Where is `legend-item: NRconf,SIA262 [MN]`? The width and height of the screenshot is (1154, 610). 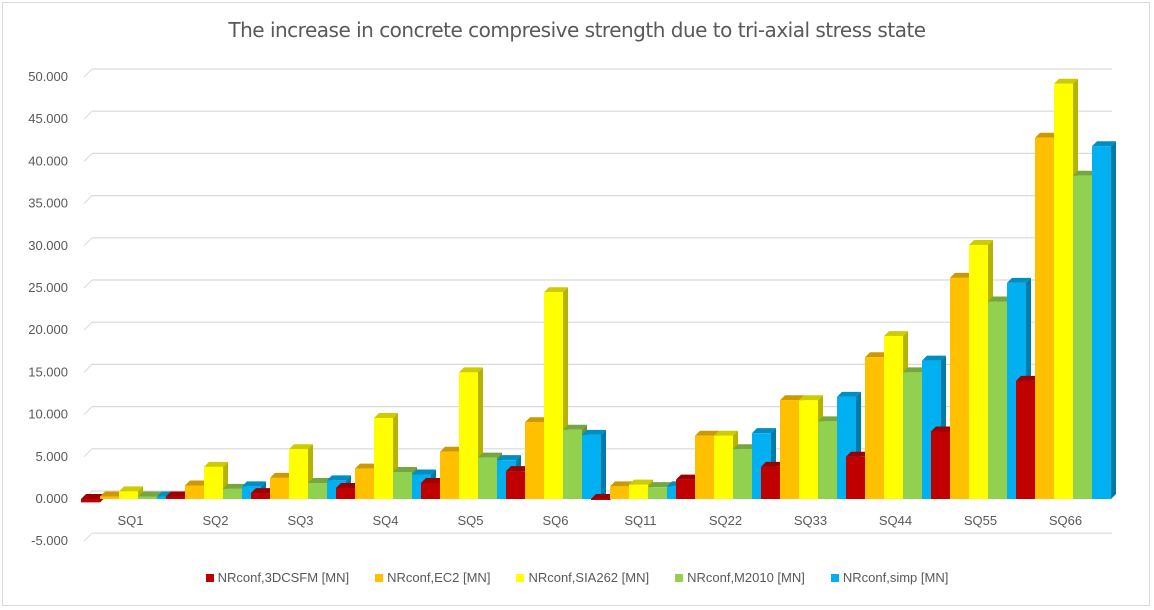
legend-item: NRconf,SIA262 [MN] is located at coordinates (582, 577).